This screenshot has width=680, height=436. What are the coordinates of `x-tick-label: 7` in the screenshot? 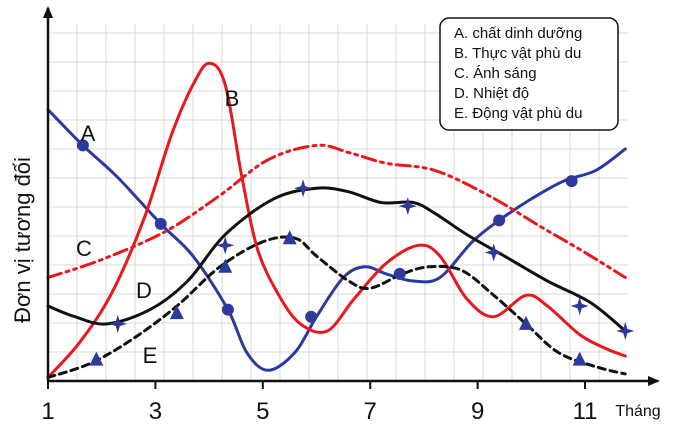 It's located at (370, 411).